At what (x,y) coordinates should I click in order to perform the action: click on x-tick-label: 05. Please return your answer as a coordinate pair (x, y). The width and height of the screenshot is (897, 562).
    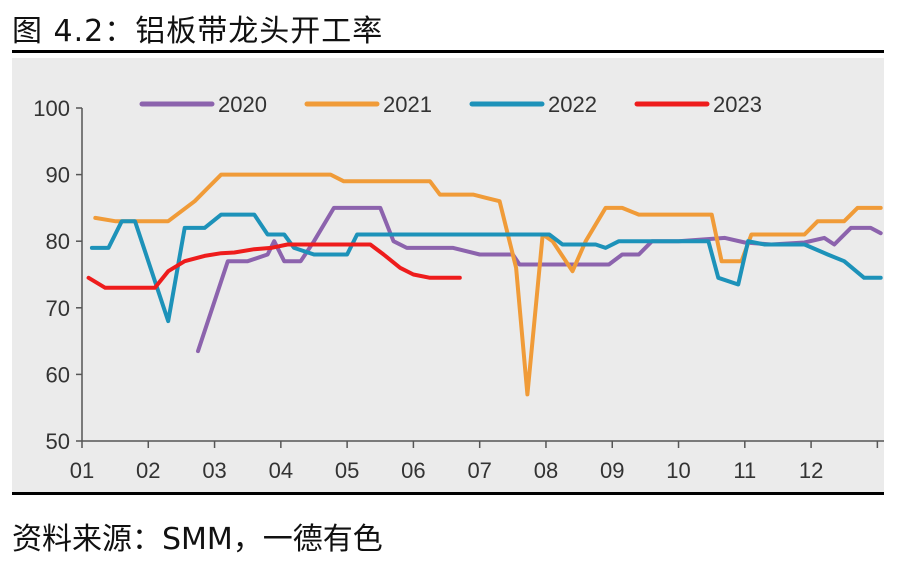
    Looking at the image, I should click on (347, 470).